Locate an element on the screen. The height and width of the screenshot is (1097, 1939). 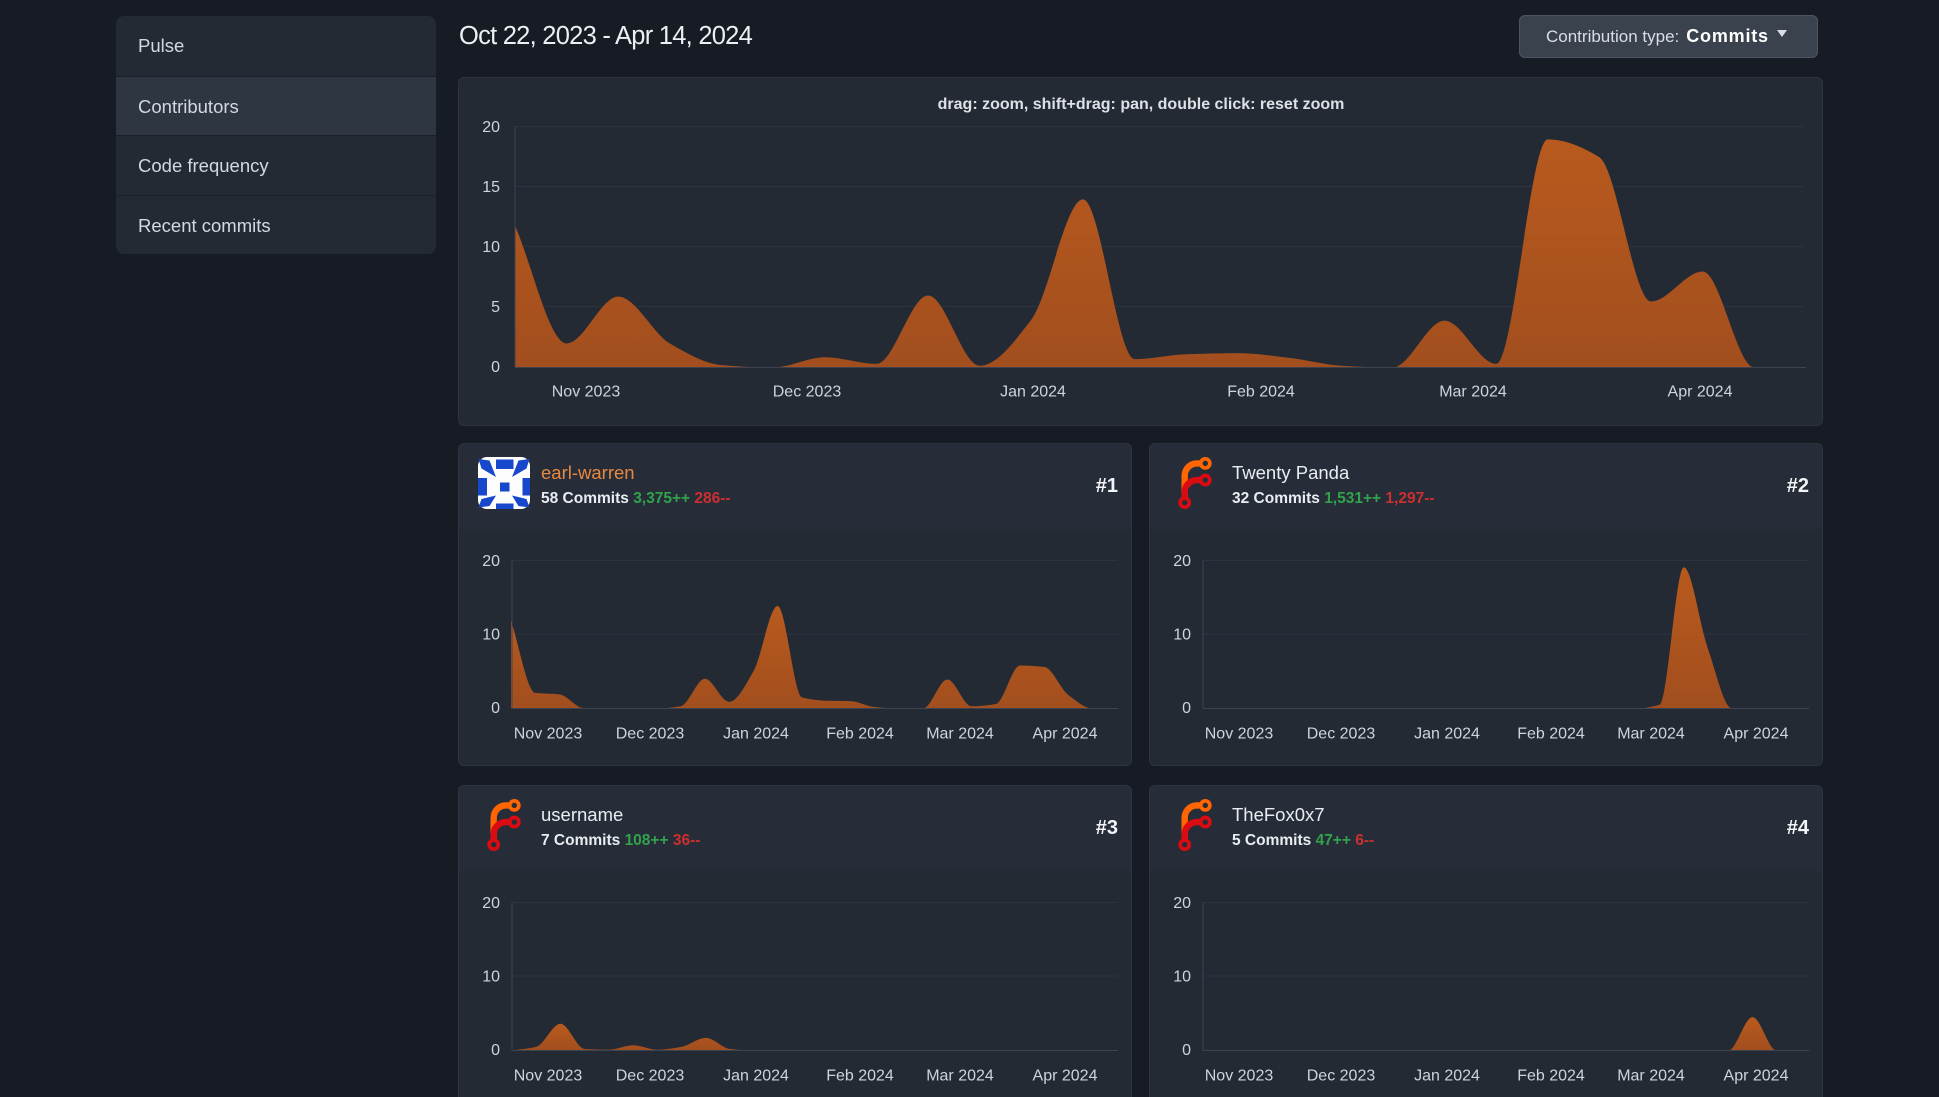
svg-text: 5 is located at coordinates (495, 307).